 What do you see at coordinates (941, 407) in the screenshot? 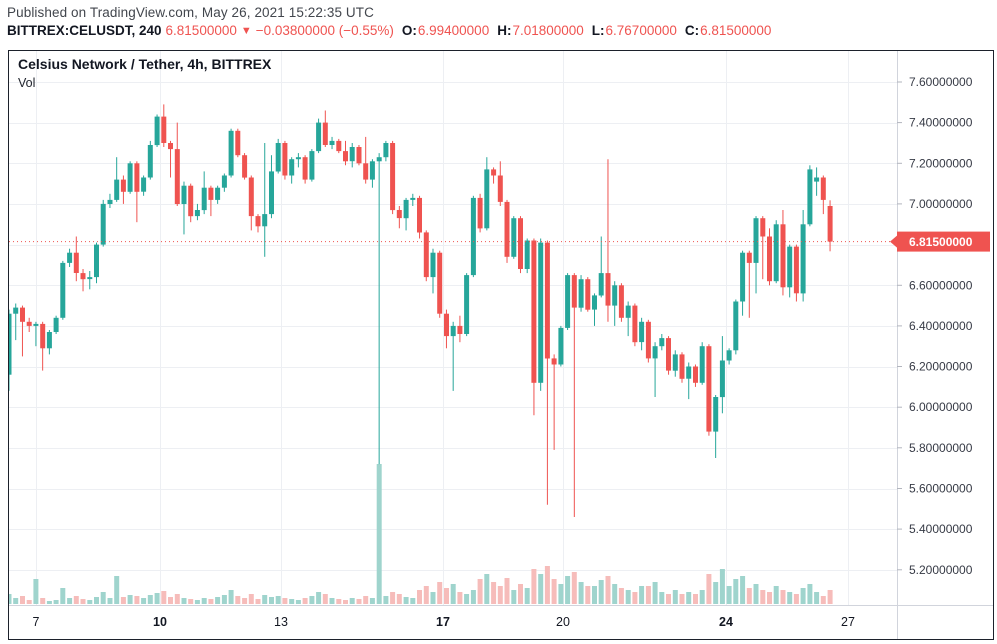
I see `price-tick-label: 6.00000000` at bounding box center [941, 407].